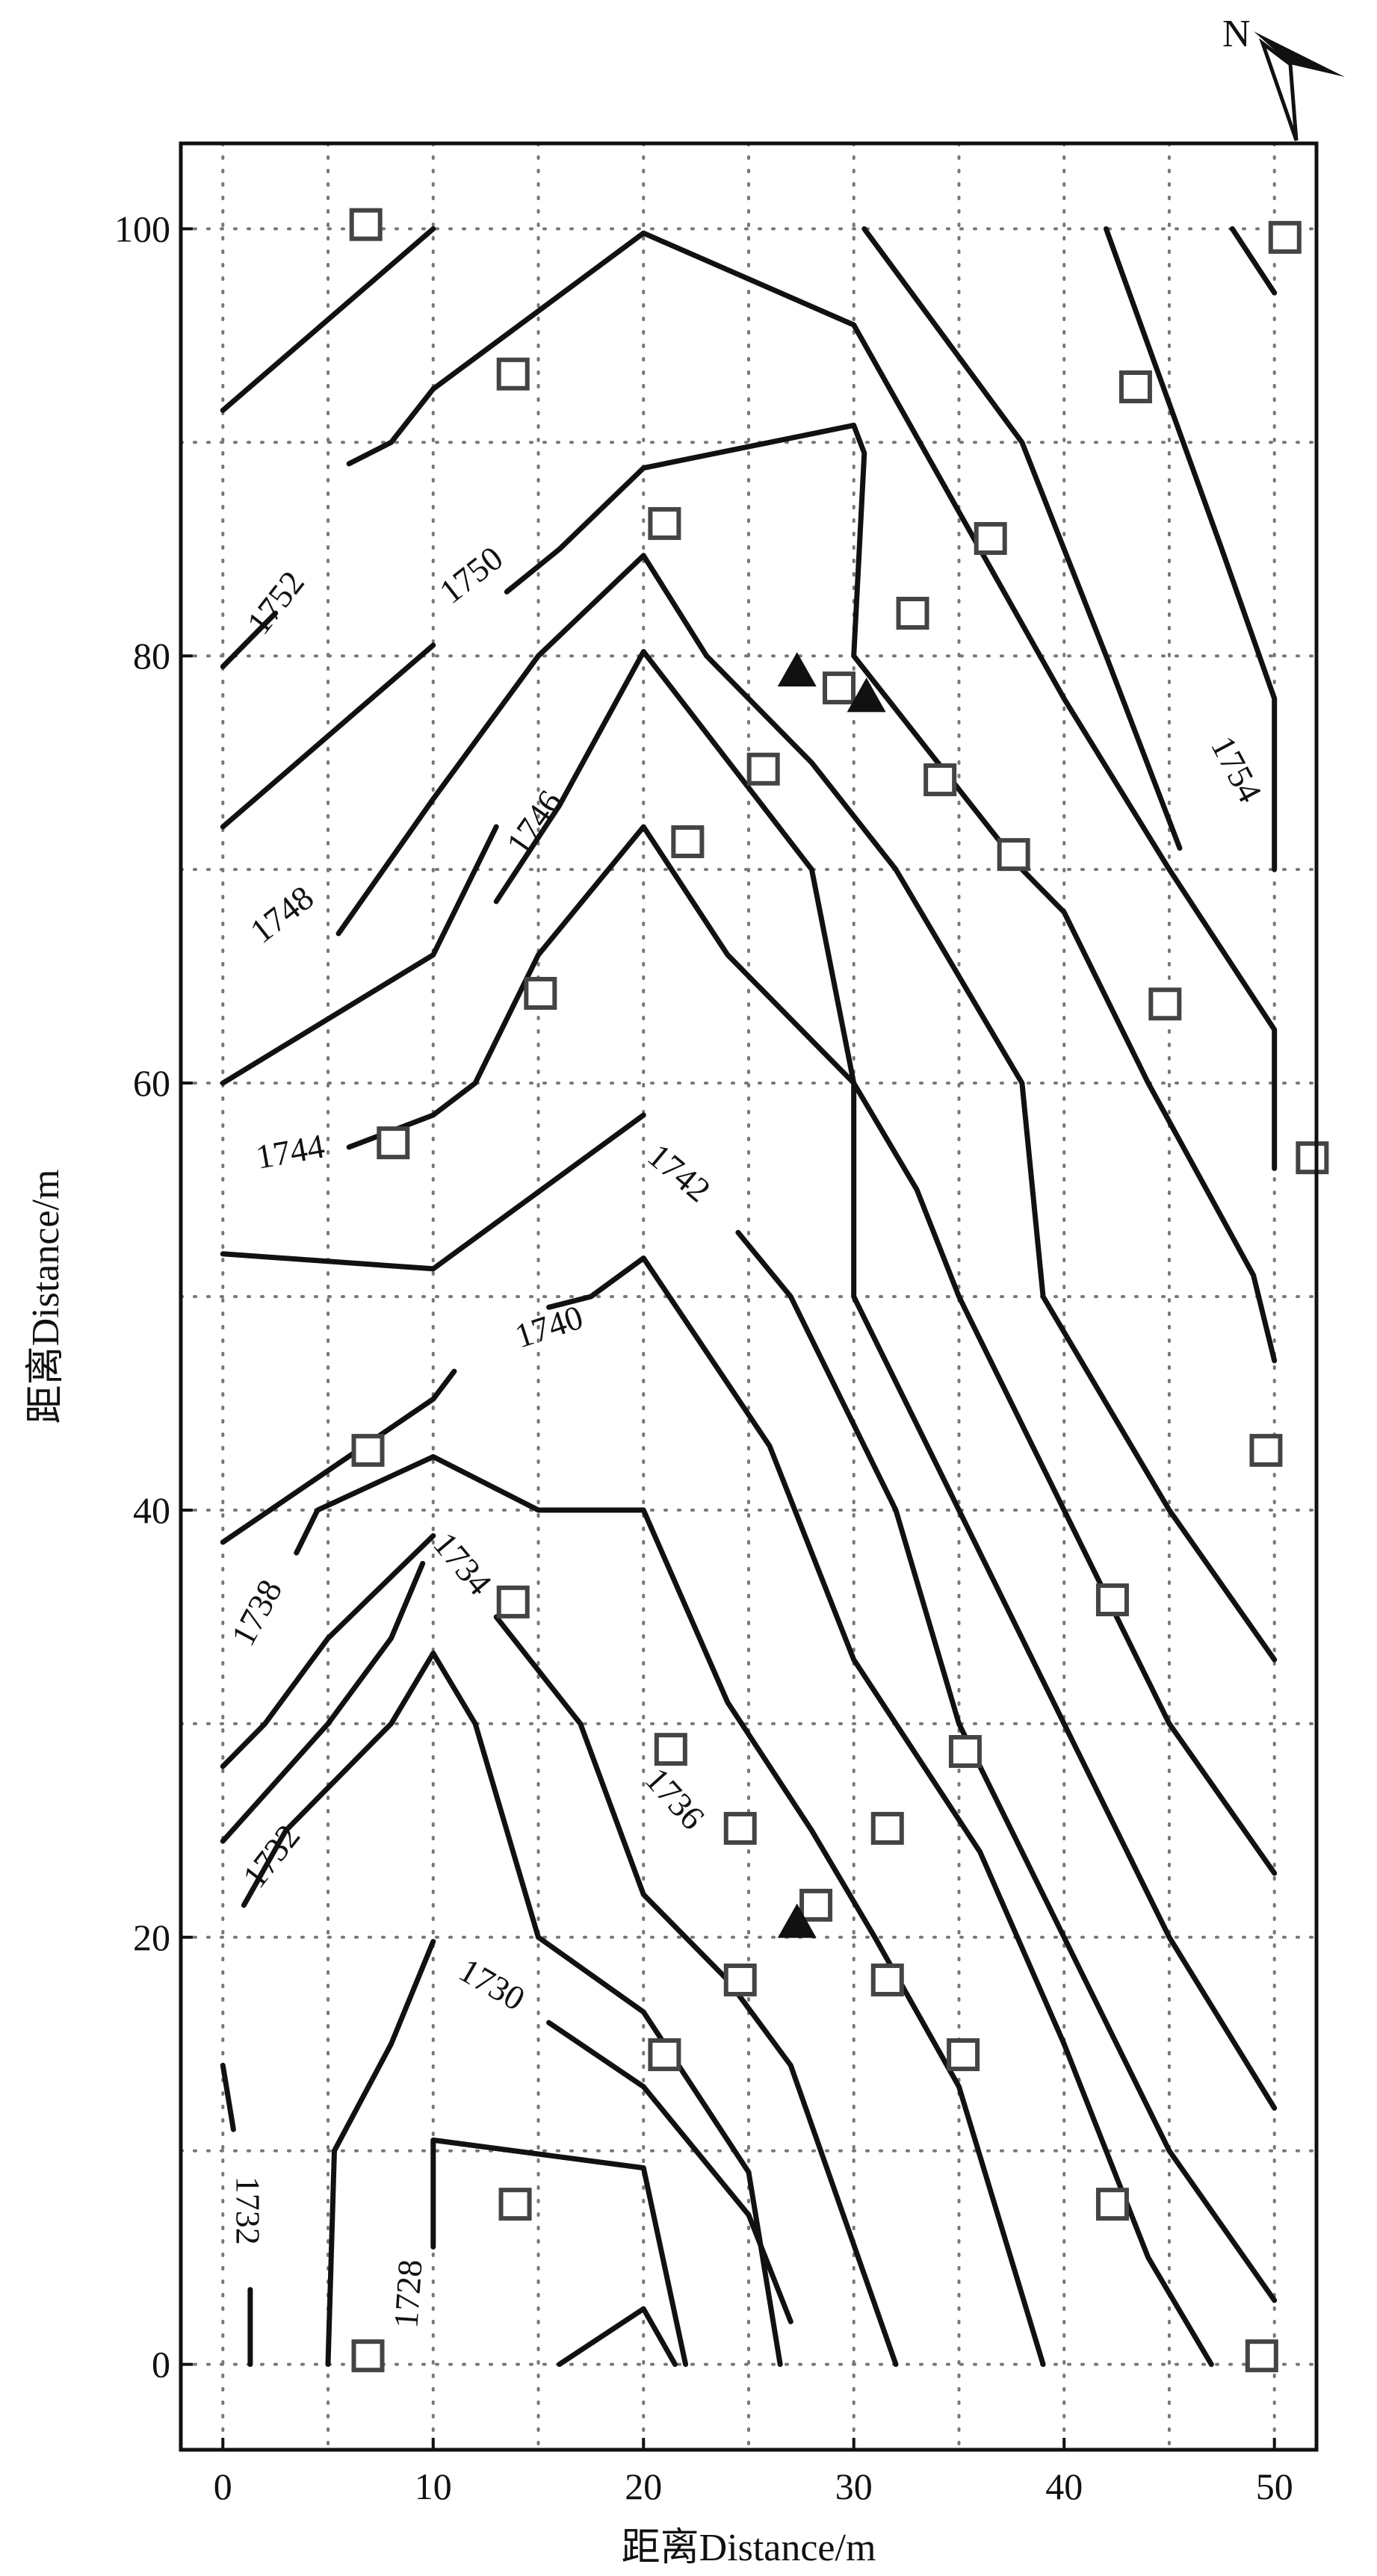 The image size is (1377, 2576). I want to click on contour-label: 1732, so click(248, 2210).